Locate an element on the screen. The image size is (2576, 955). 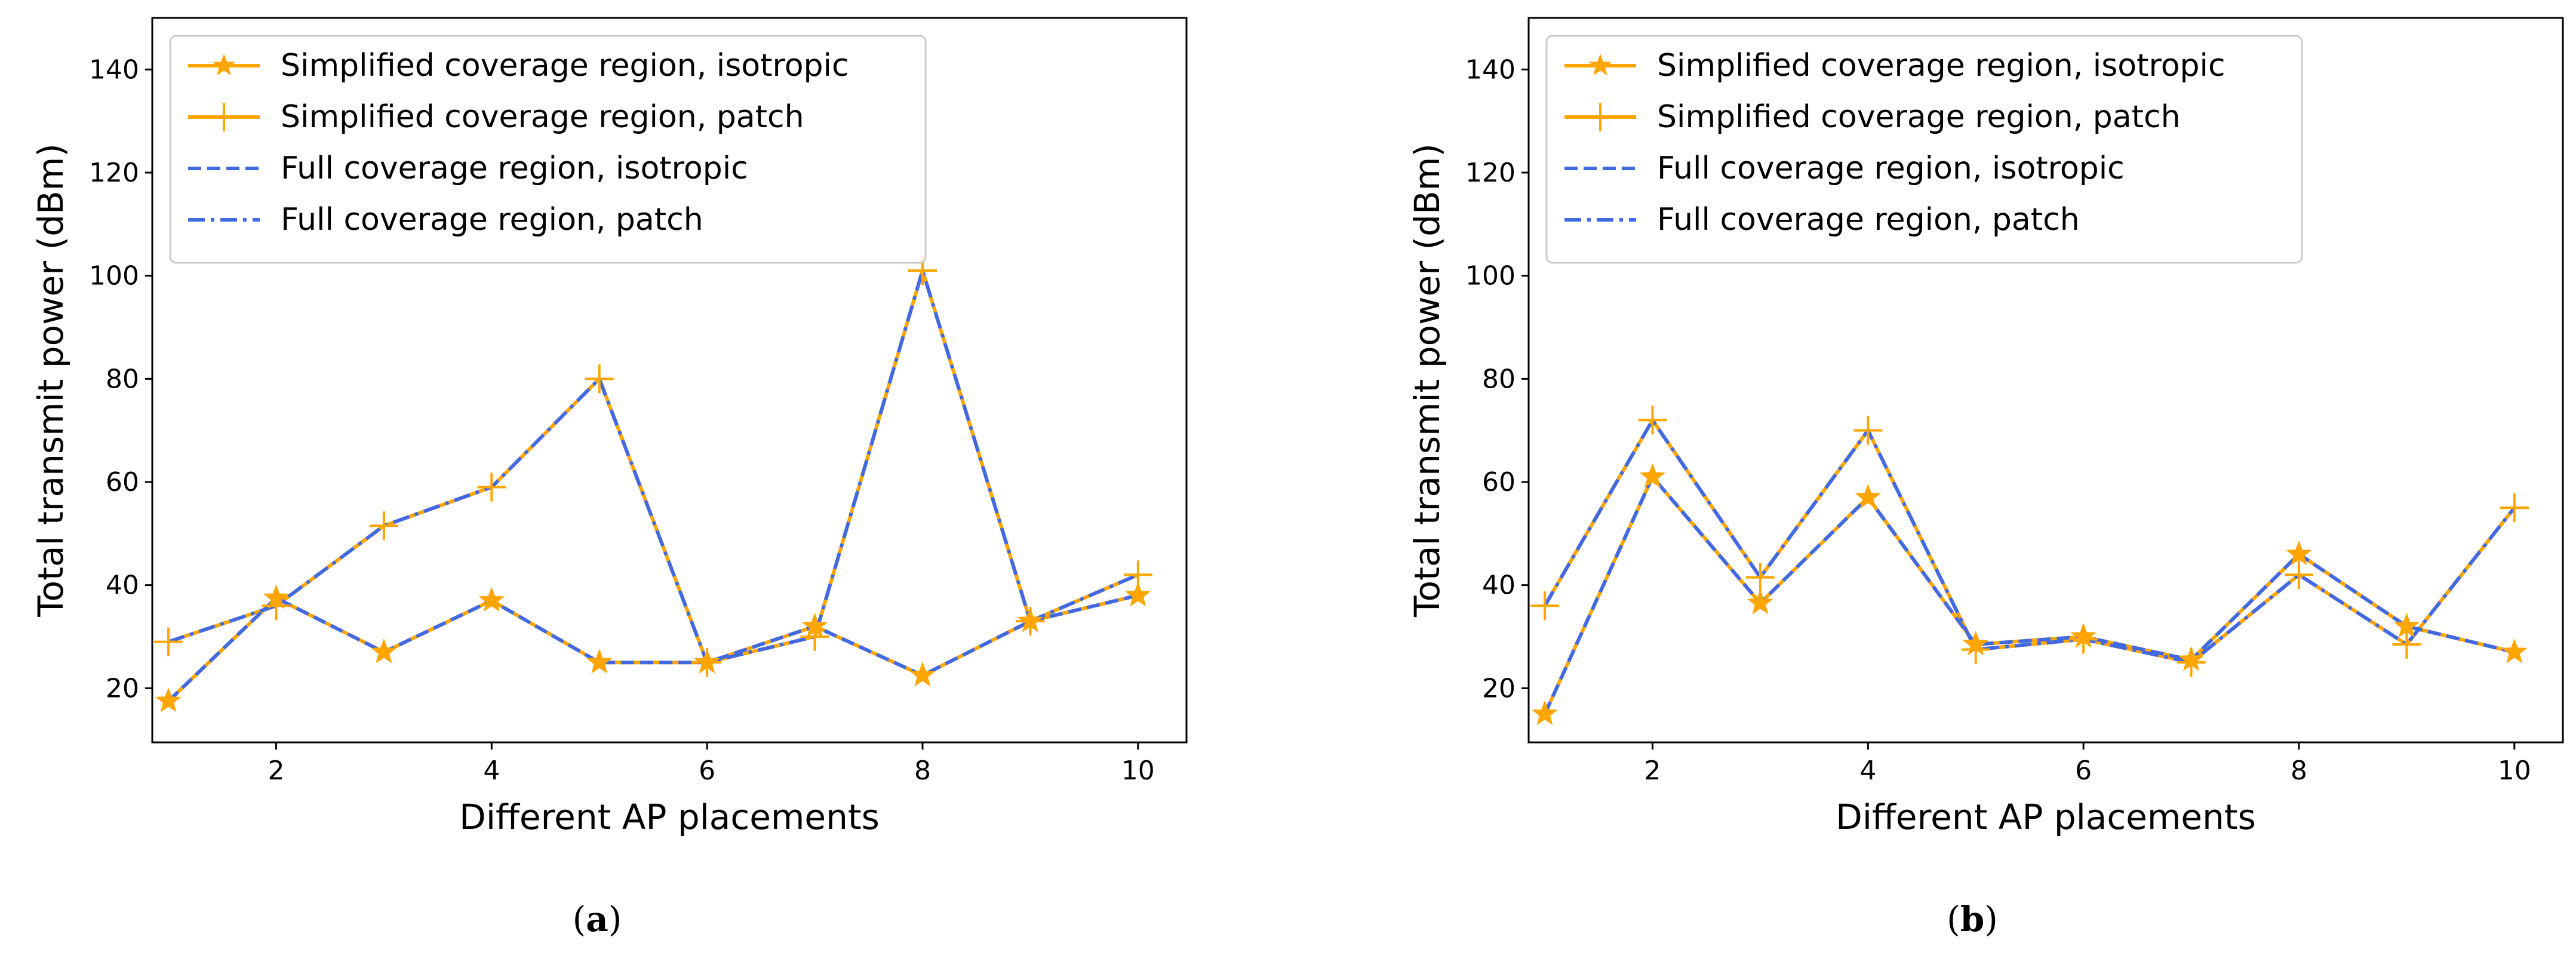
caption-b-close: ) is located at coordinates (1991, 919).